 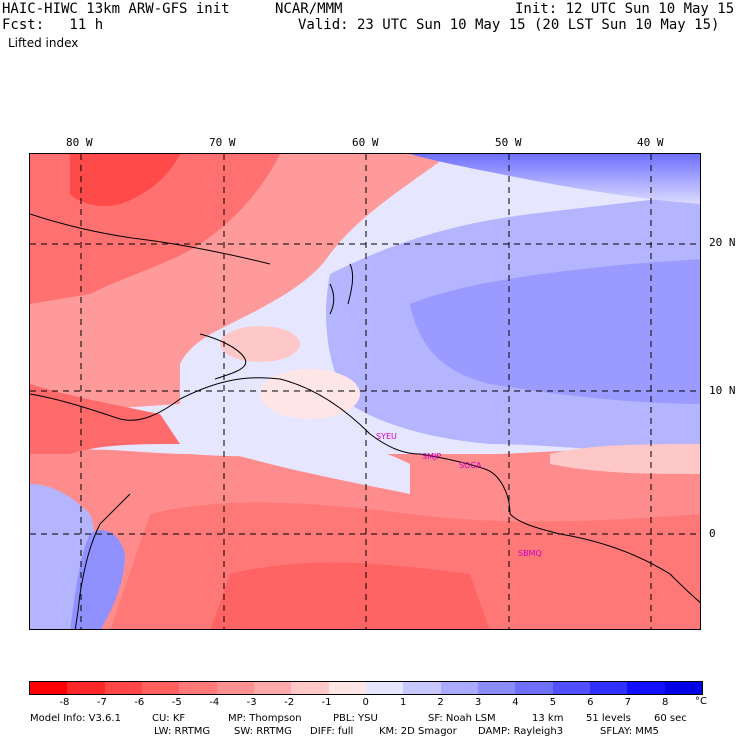 I want to click on colorbar-tick-label: -1, so click(x=326, y=702).